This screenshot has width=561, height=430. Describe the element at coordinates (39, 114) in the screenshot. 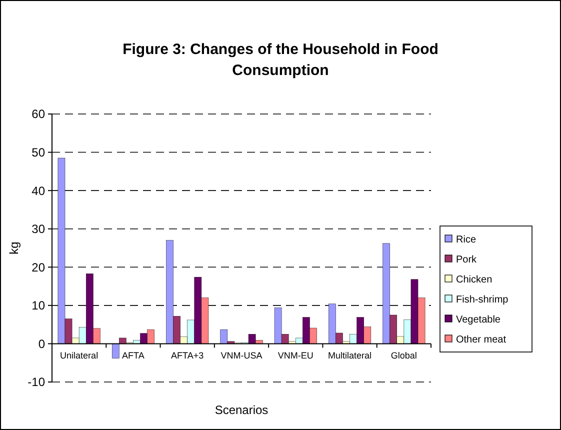

I see `y-tick-label: 60` at that location.